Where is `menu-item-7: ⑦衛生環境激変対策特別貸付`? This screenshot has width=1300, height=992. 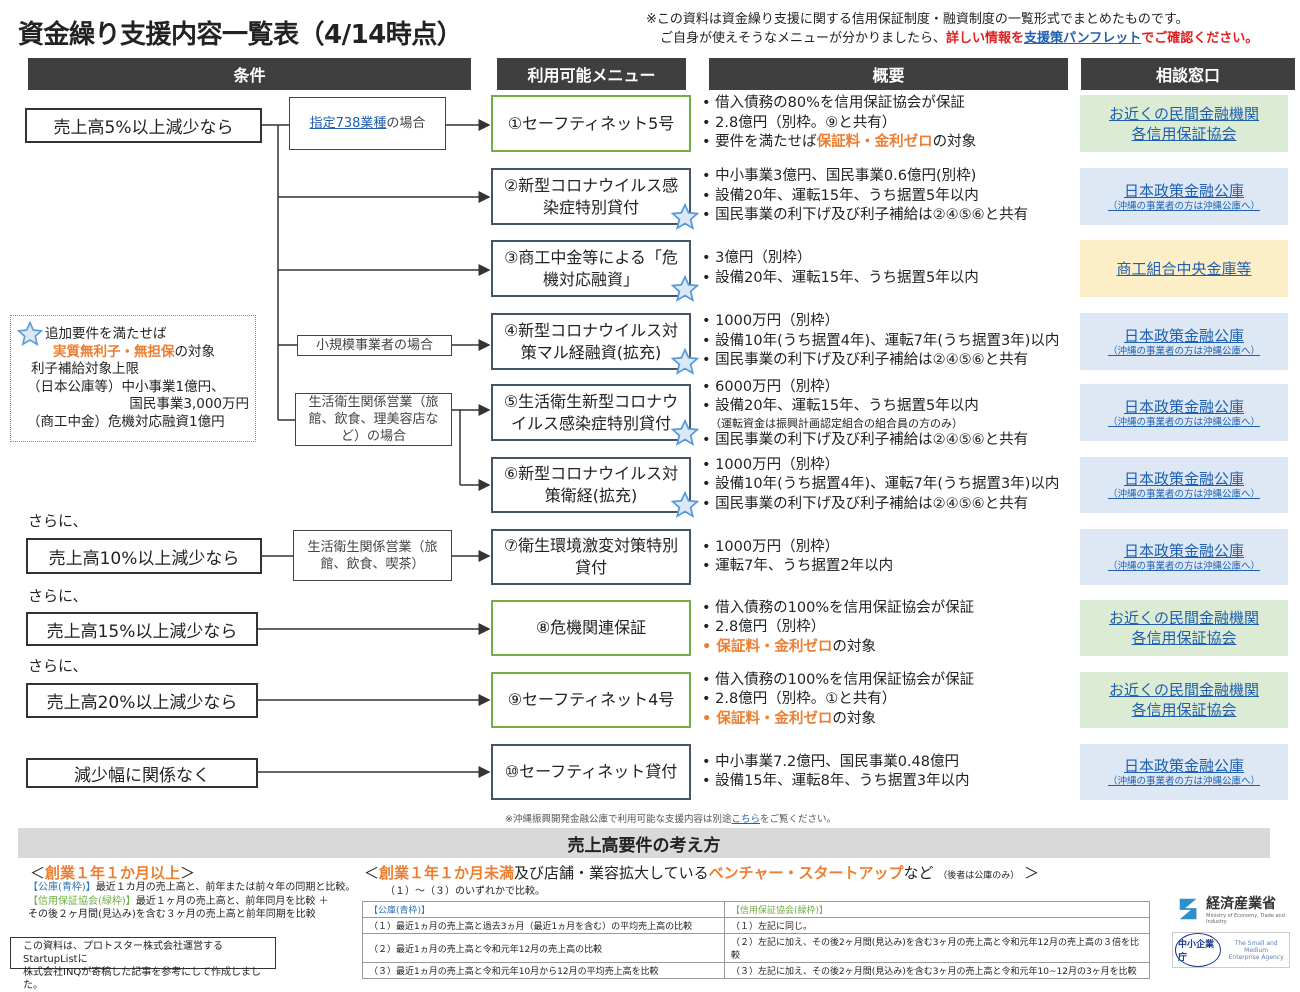
menu-item-7: ⑦衛生環境激変対策特別貸付 is located at coordinates (591, 557).